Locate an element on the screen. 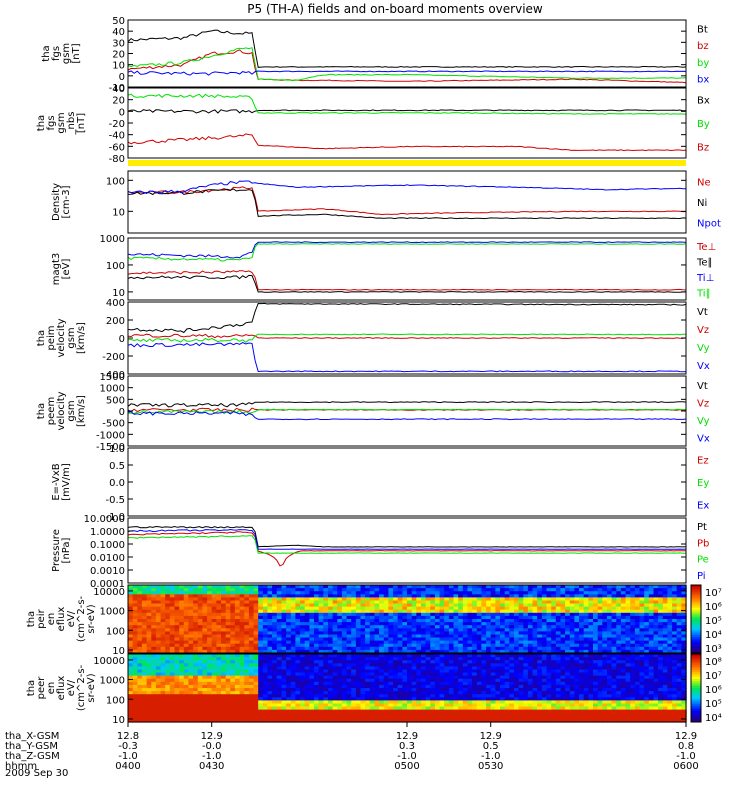 This screenshot has width=750, height=804. legend-temperature-2: Ti⊥ is located at coordinates (705, 278).